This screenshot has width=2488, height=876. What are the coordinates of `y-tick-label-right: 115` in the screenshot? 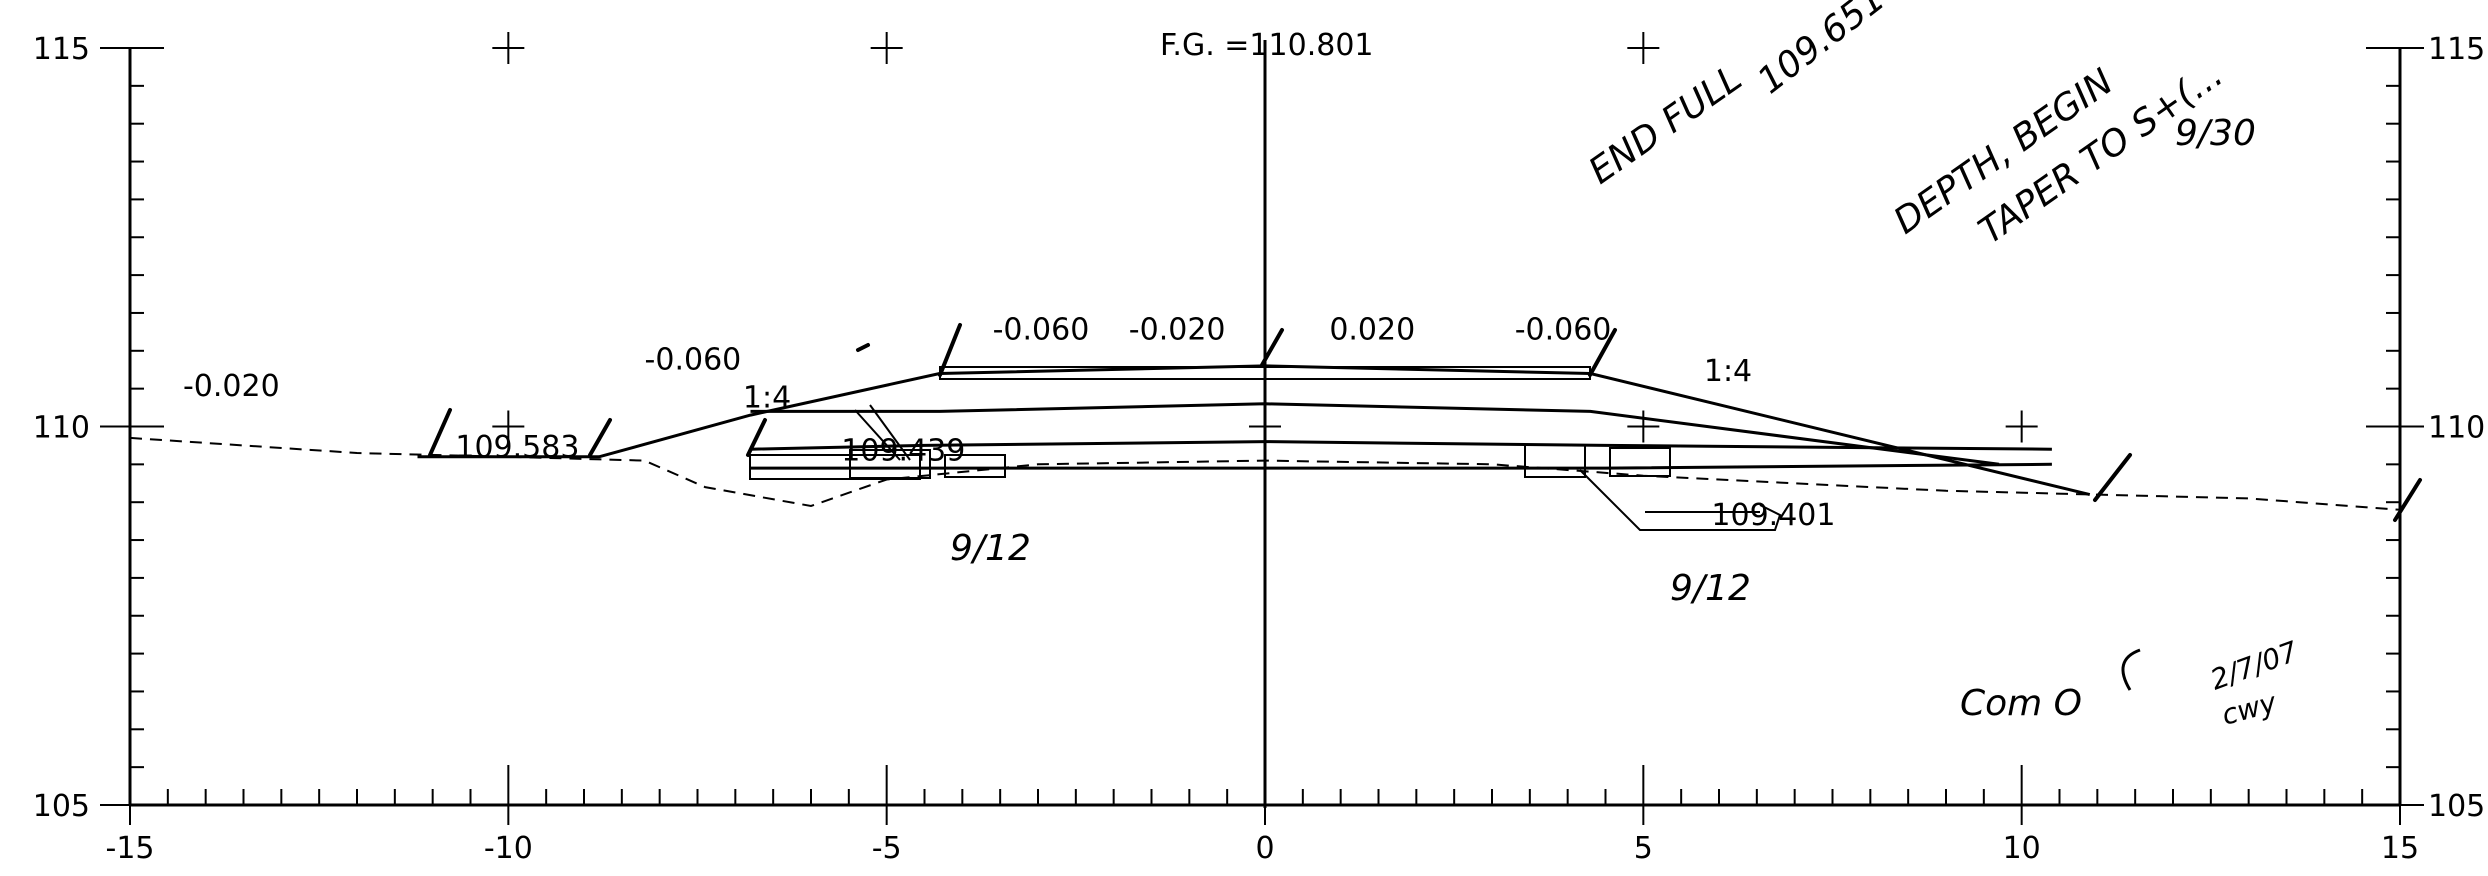 It's located at (2456, 49).